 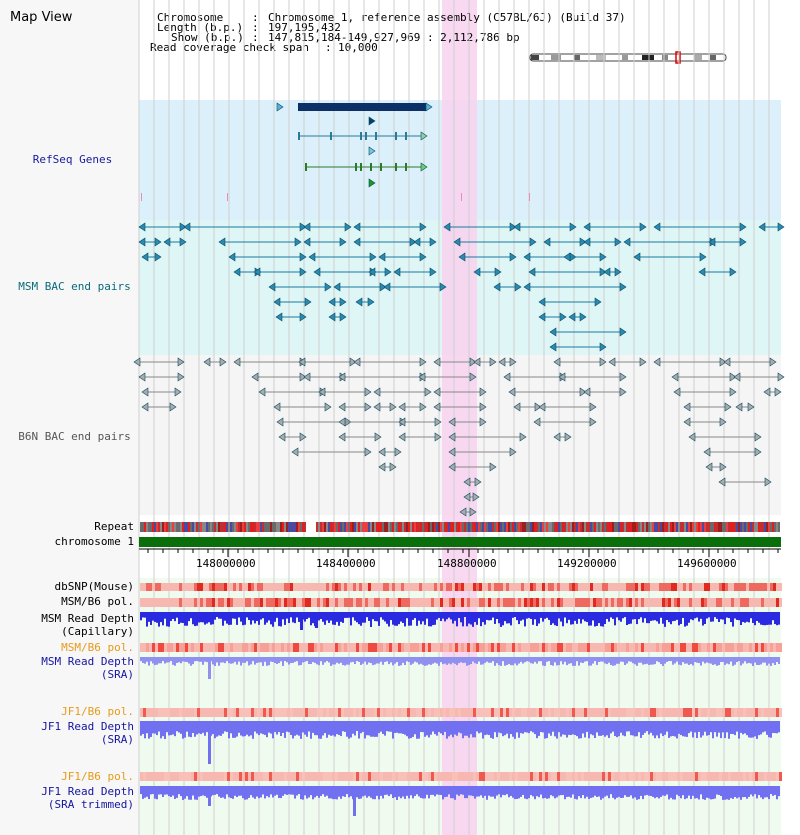 I want to click on dbsnp-track-label: dbSNP(Mouse), so click(x=94, y=586).